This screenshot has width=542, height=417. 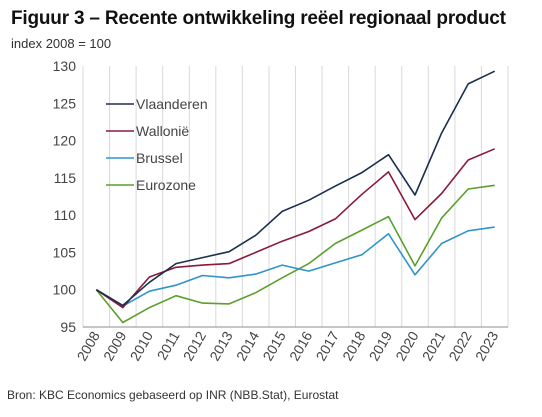 I want to click on x-tick-label: 2017, so click(x=328, y=345).